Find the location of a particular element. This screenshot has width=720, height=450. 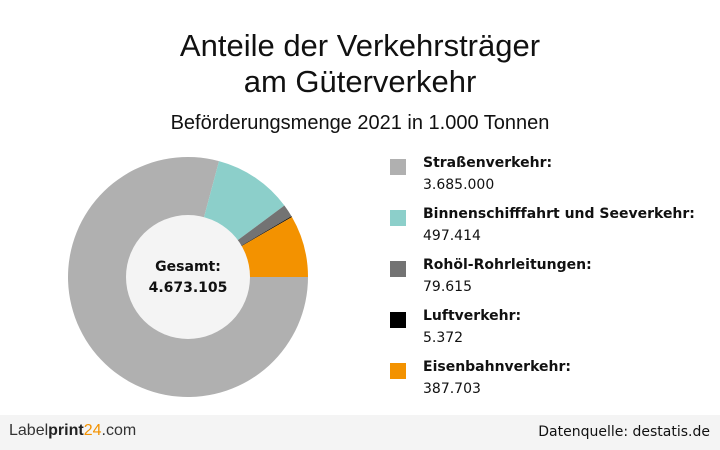

title-line-2: am Güterverkehr is located at coordinates (360, 81).